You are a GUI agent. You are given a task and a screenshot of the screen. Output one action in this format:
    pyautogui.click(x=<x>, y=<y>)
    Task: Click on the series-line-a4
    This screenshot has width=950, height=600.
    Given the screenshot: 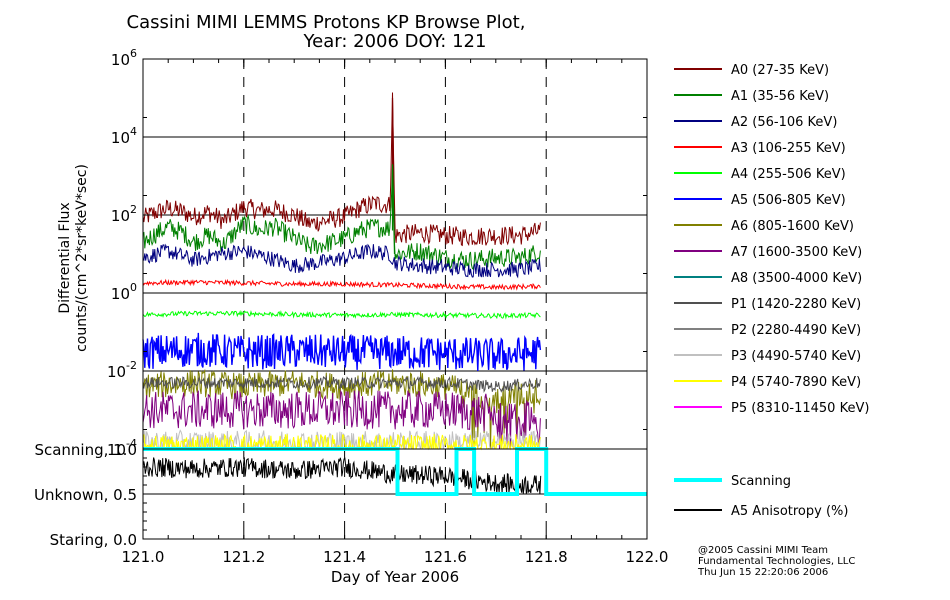 What is the action you would take?
    pyautogui.click(x=341, y=314)
    